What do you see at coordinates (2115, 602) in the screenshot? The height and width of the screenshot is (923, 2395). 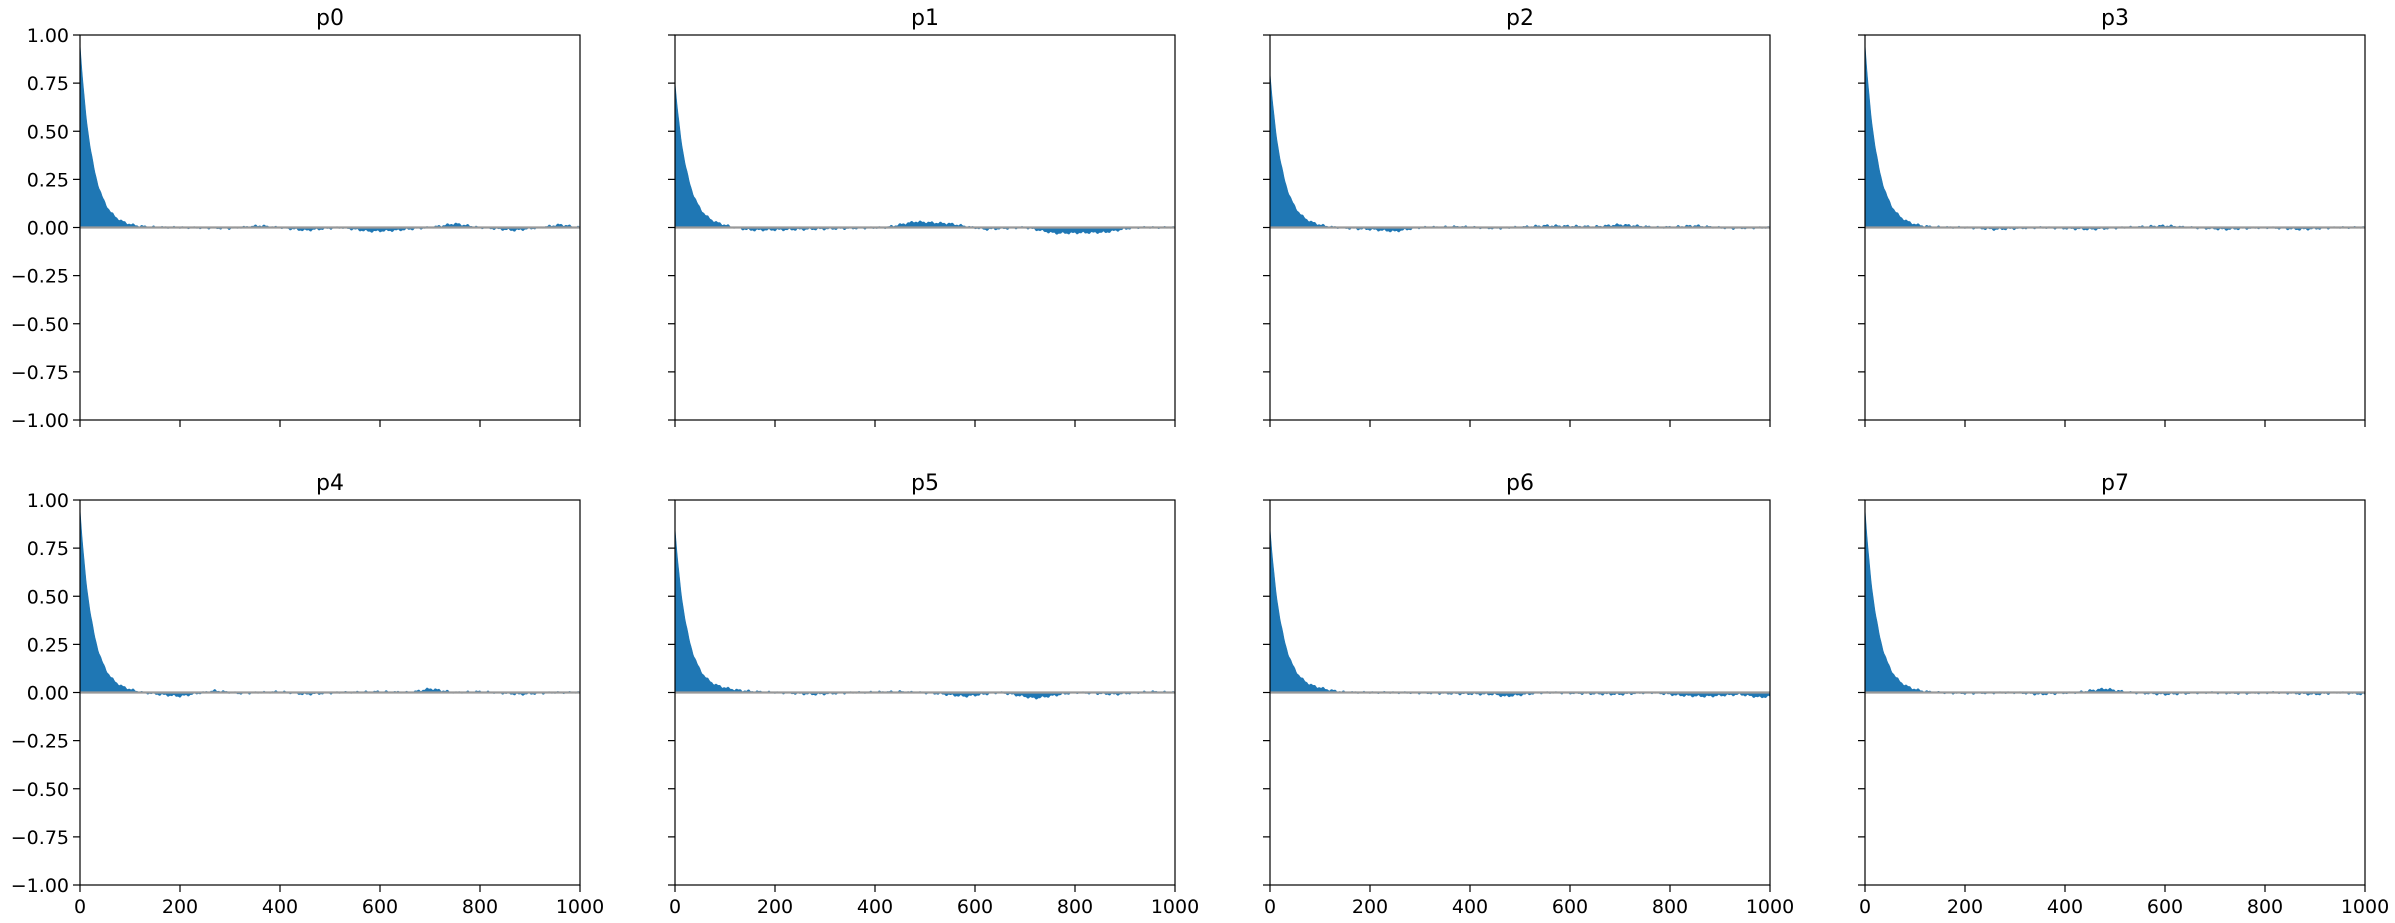 I see `acf-area-p7` at bounding box center [2115, 602].